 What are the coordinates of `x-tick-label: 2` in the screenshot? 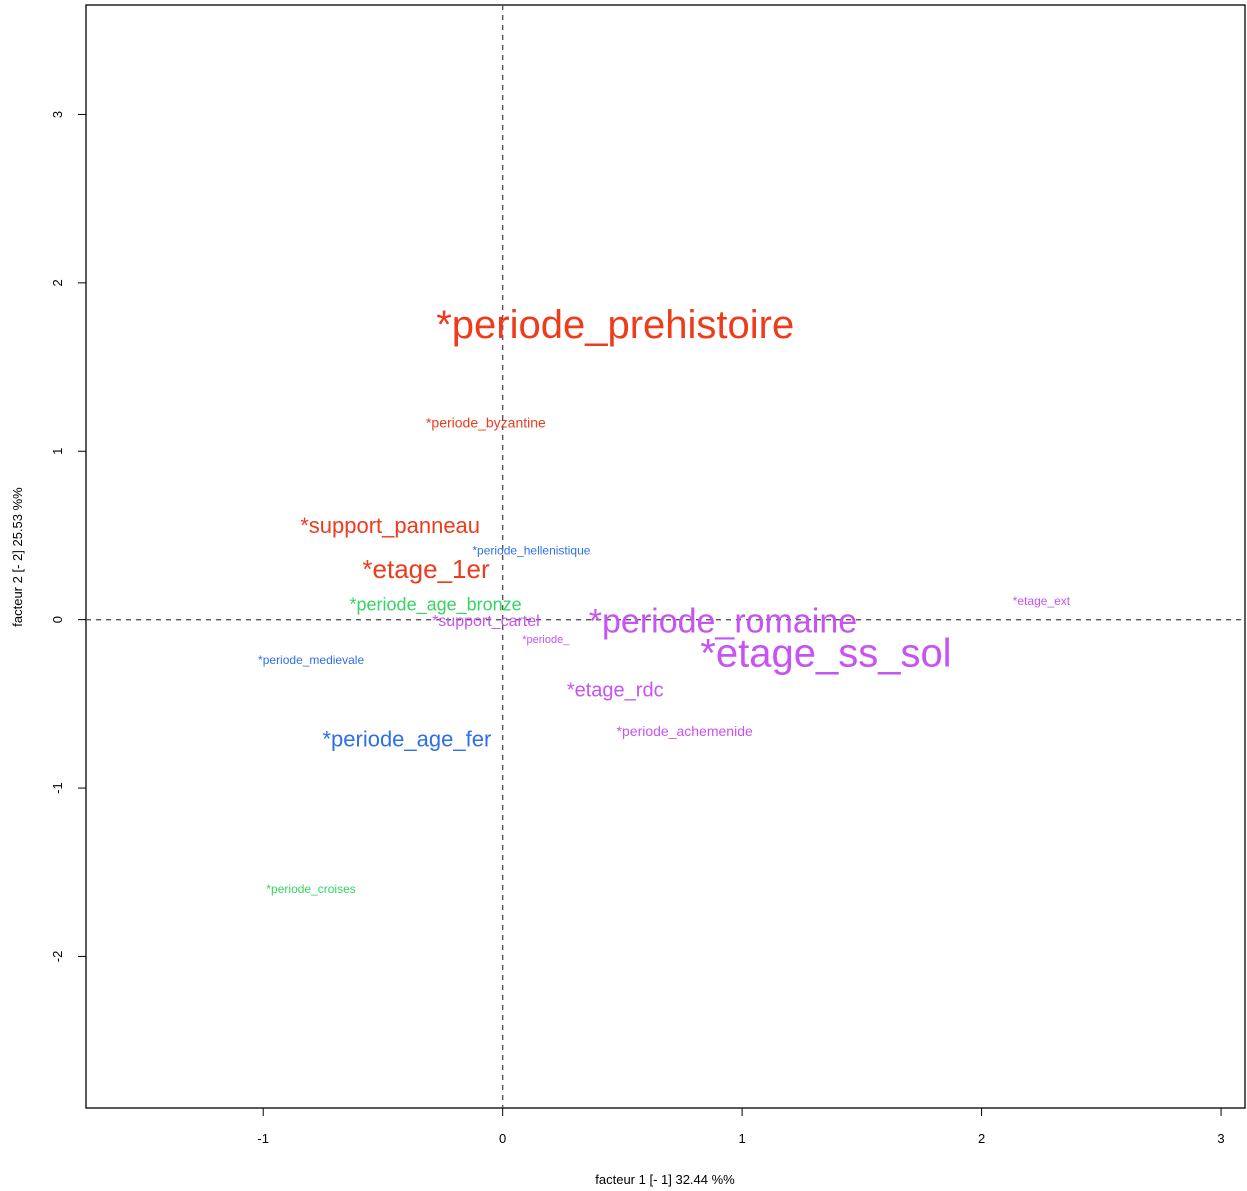 It's located at (981, 1138).